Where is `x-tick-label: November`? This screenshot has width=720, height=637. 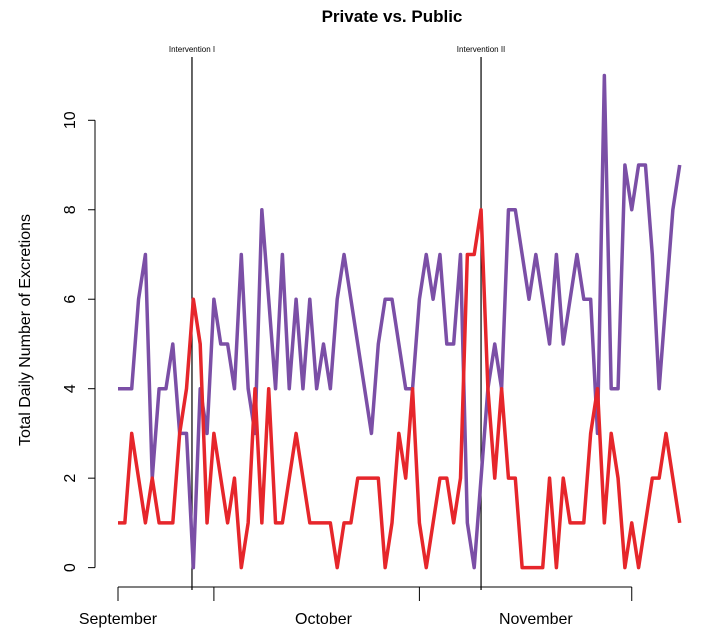 x-tick-label: November is located at coordinates (536, 619).